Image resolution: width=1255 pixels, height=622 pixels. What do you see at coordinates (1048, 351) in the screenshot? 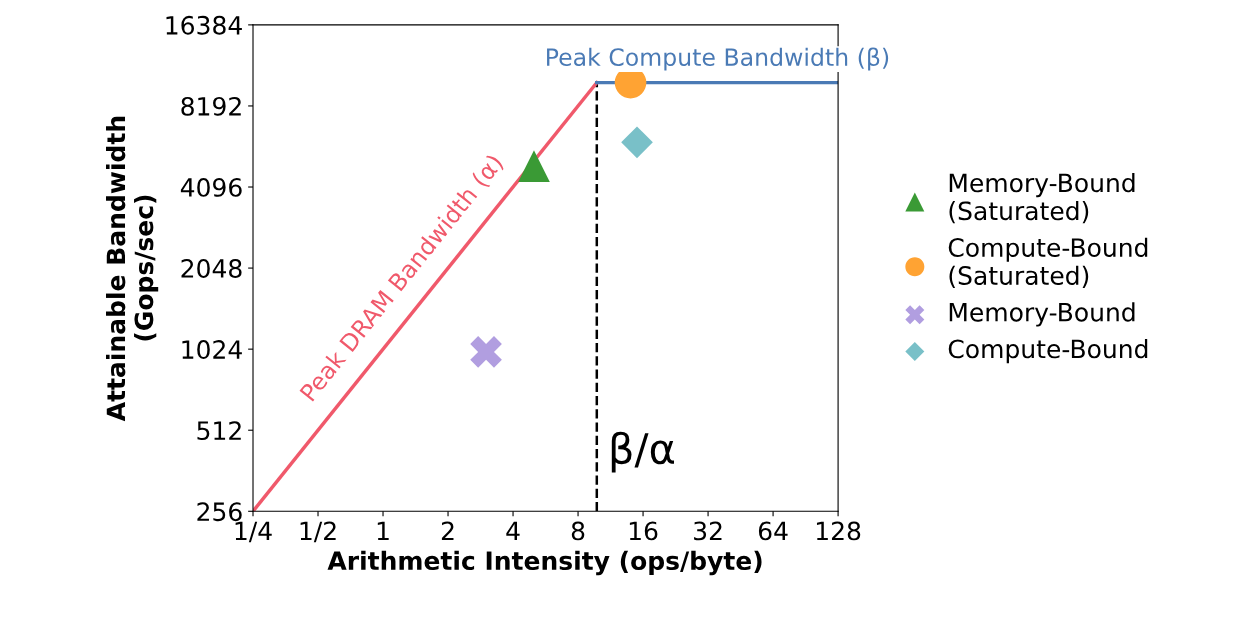
I see `legend-label: Compute-Bound` at bounding box center [1048, 351].